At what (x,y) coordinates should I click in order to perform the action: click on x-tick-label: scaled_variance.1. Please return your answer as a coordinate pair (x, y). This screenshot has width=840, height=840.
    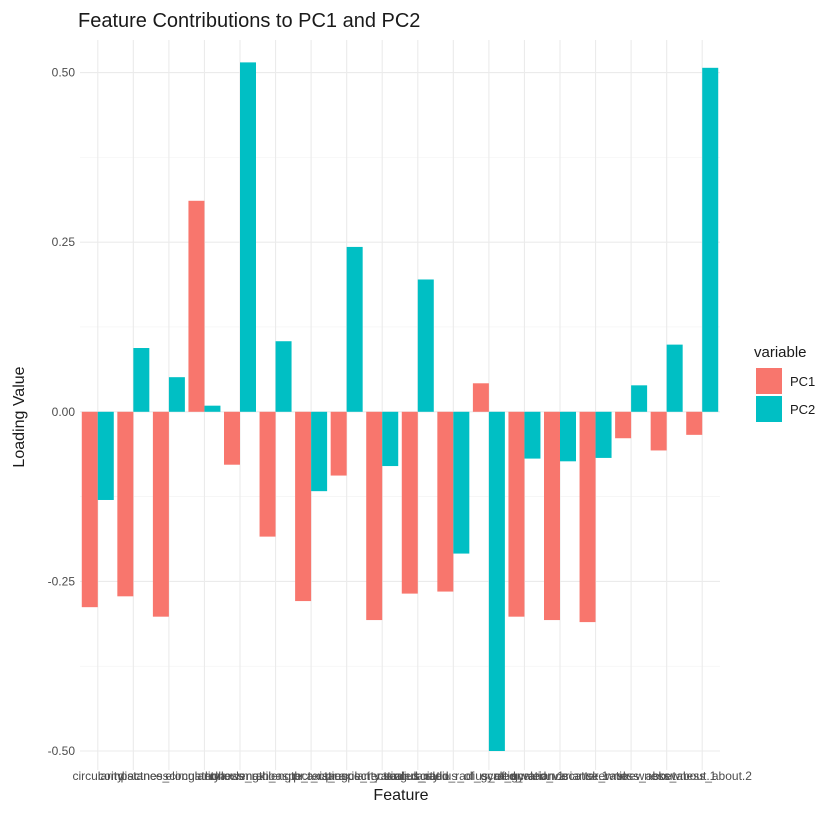
    Looking at the image, I should click on (560, 776).